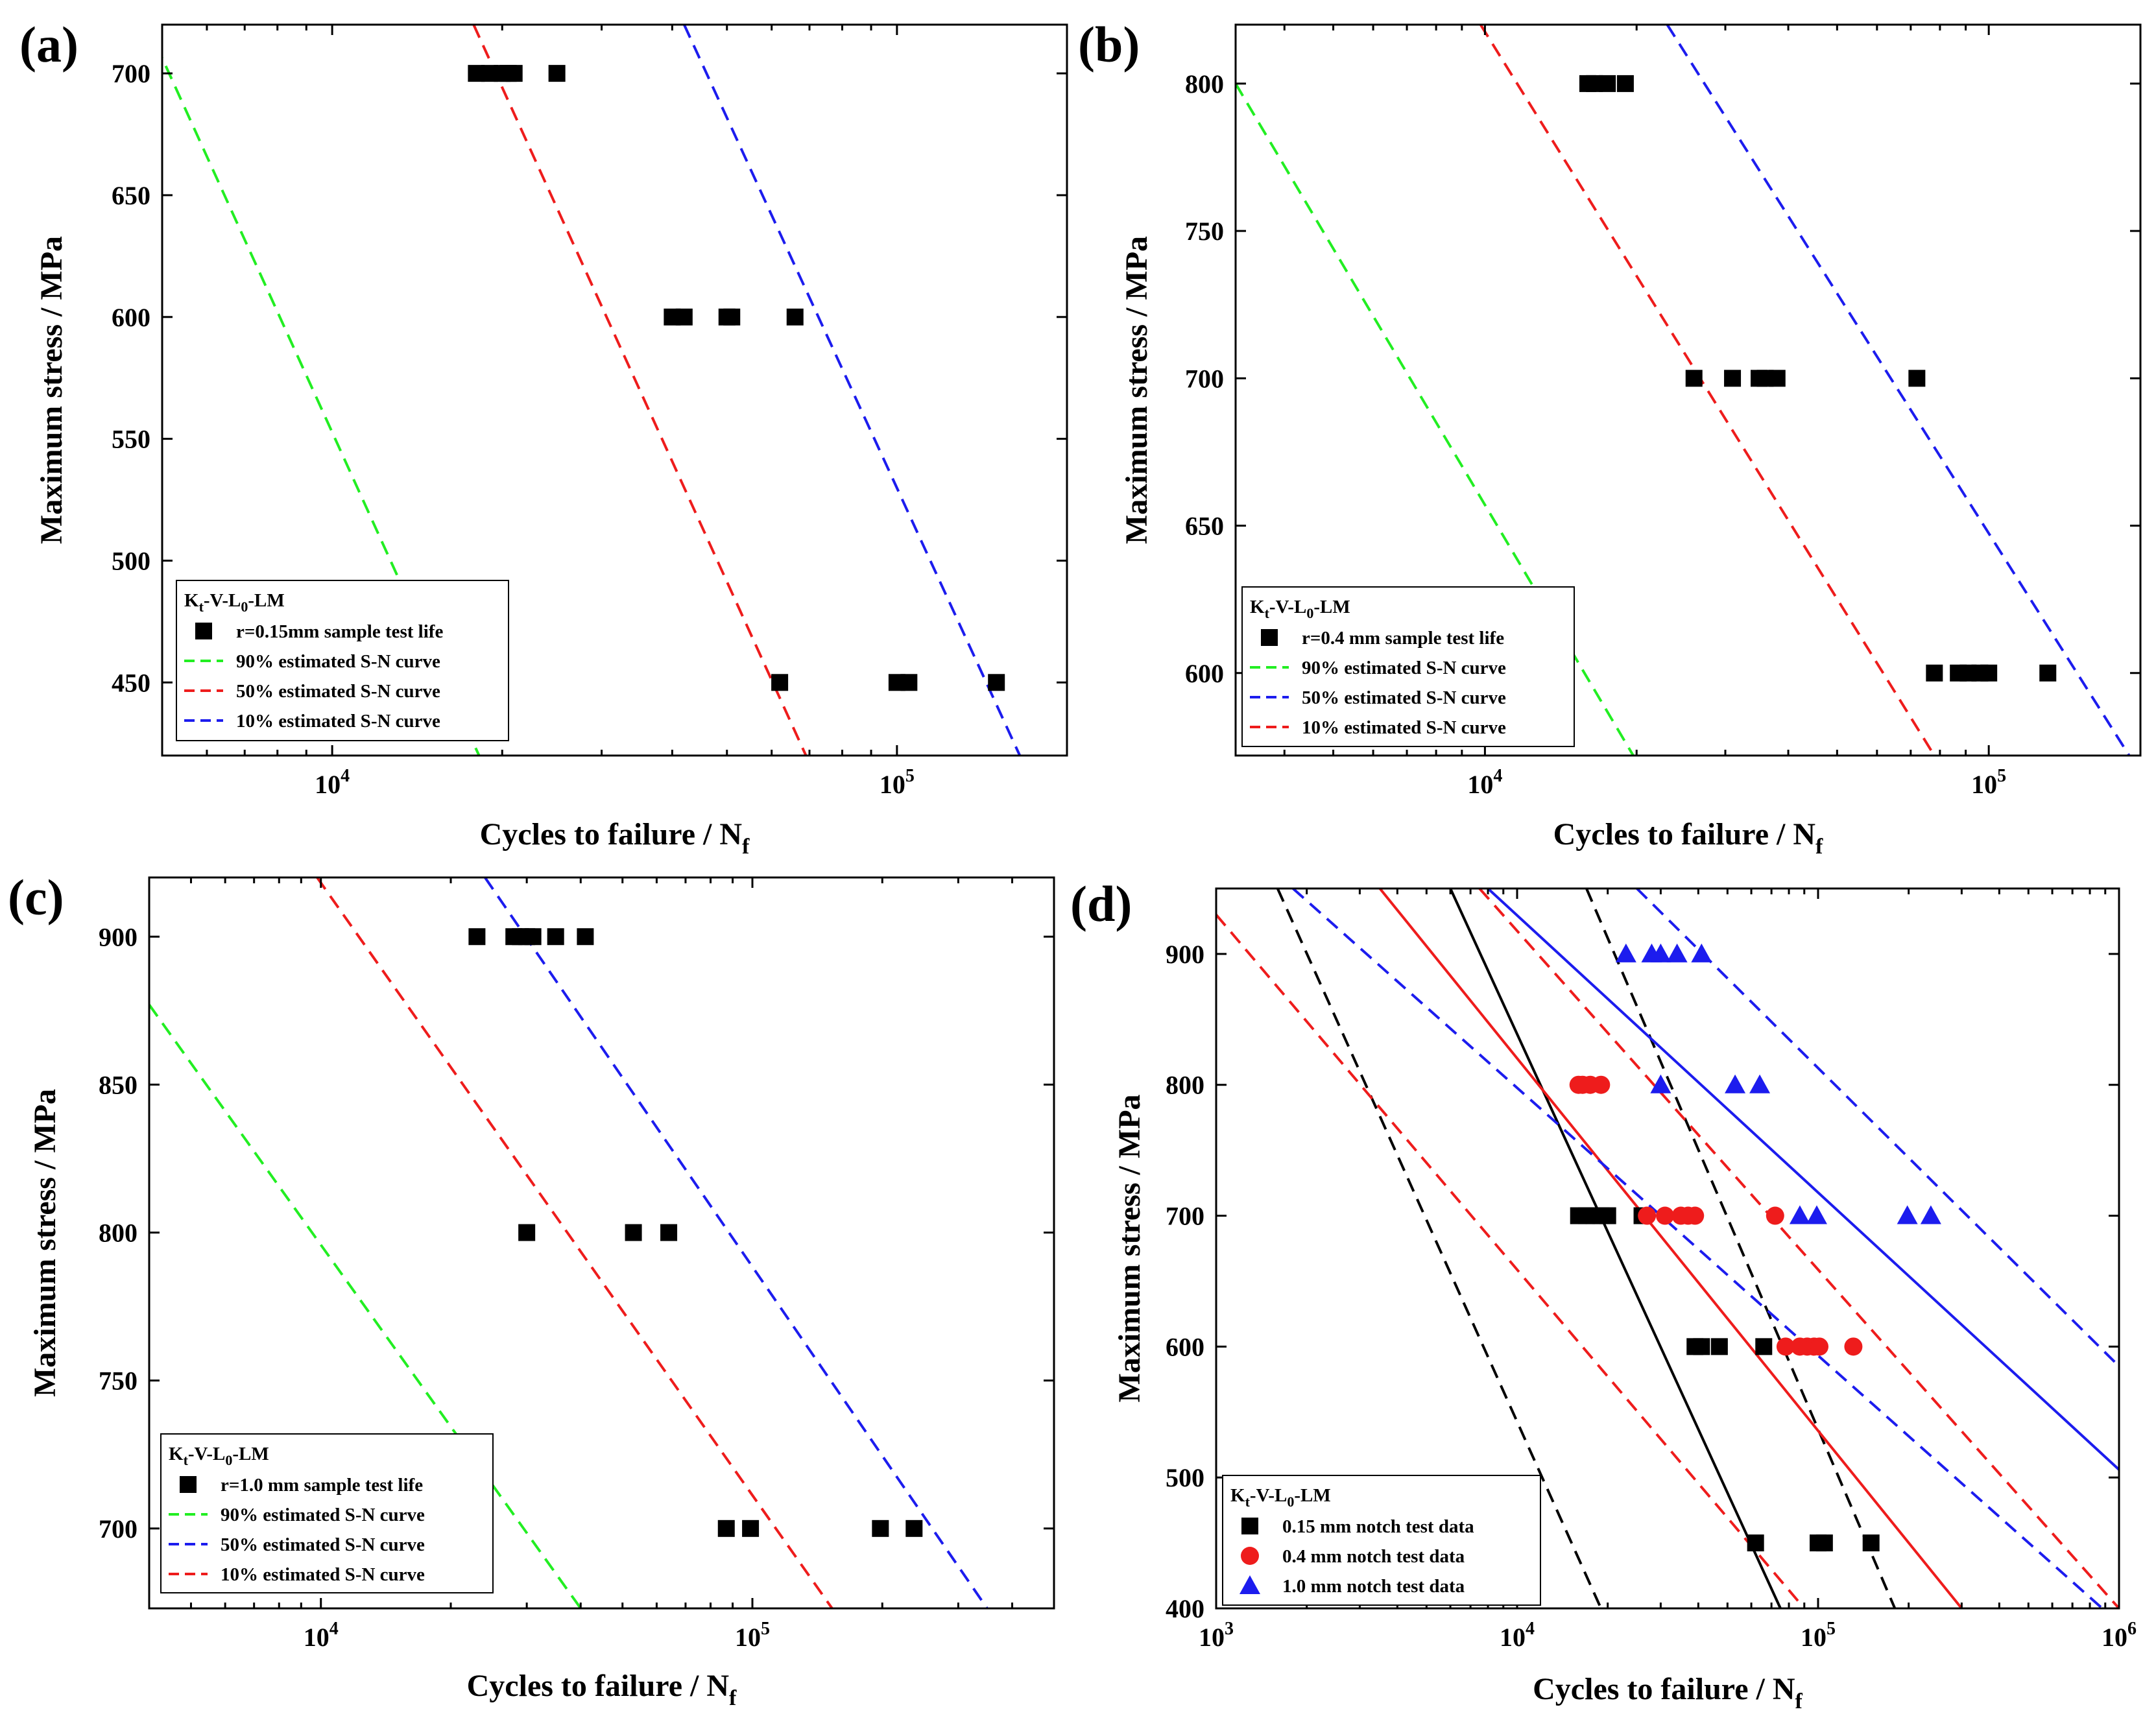 The width and height of the screenshot is (2156, 1729). I want to click on panel-d-points, so click(1755, 1247).